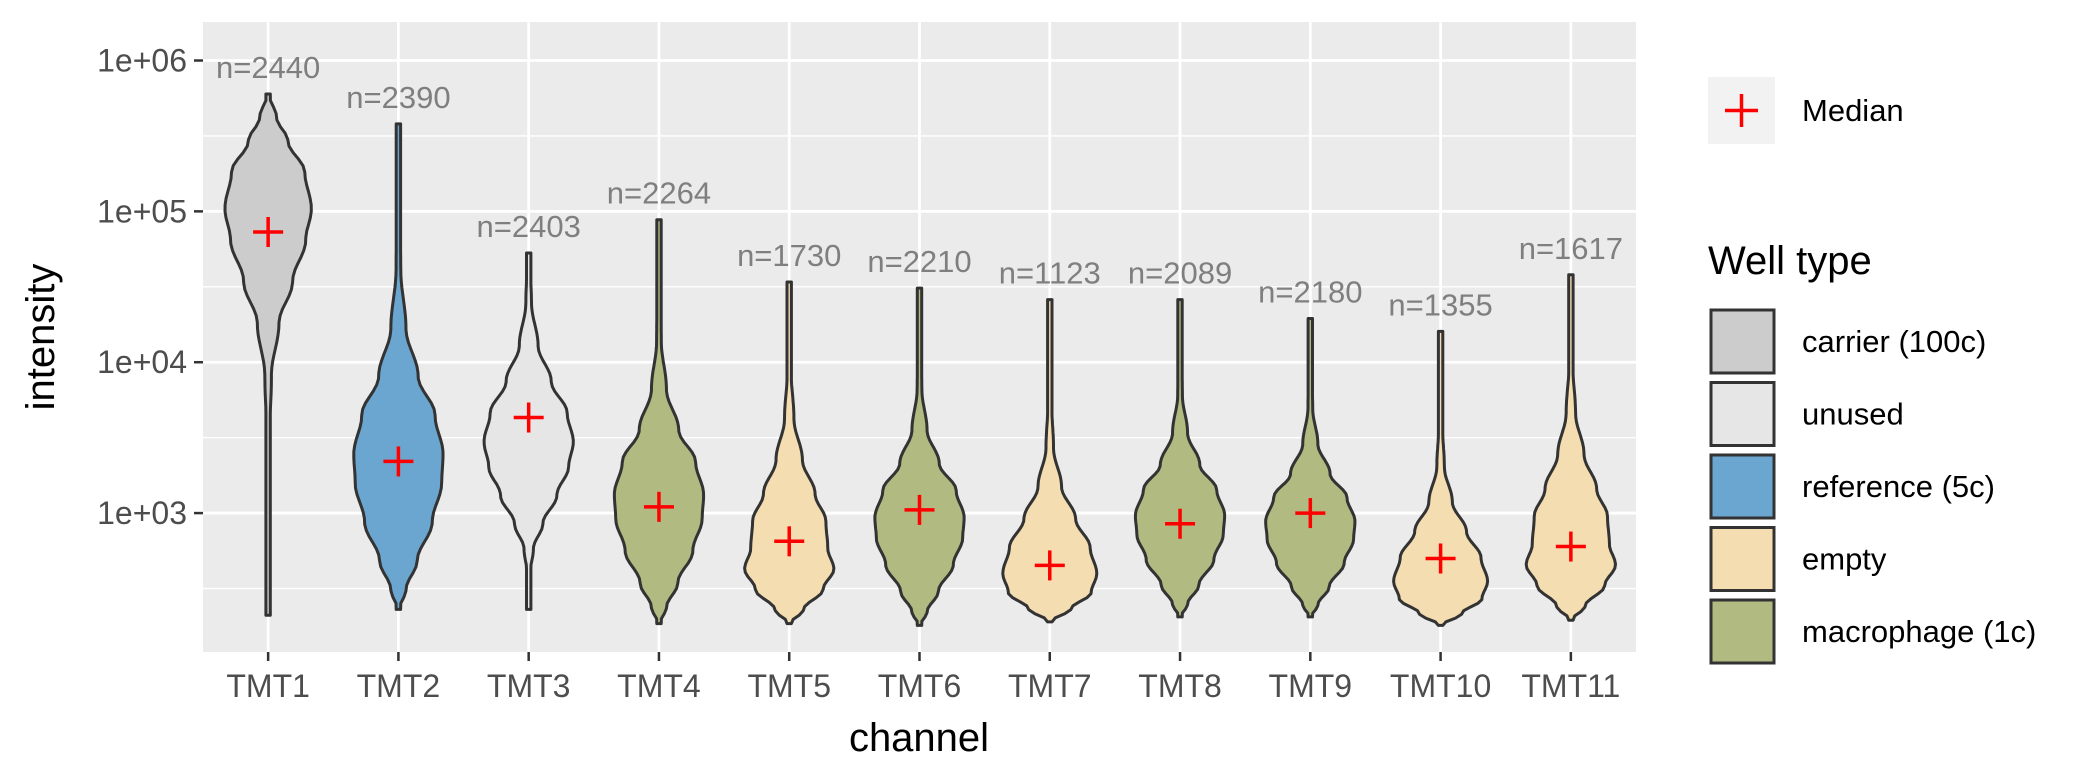 This screenshot has height=780, width=2100. I want to click on count-label-tmt6: n=2210, so click(919, 261).